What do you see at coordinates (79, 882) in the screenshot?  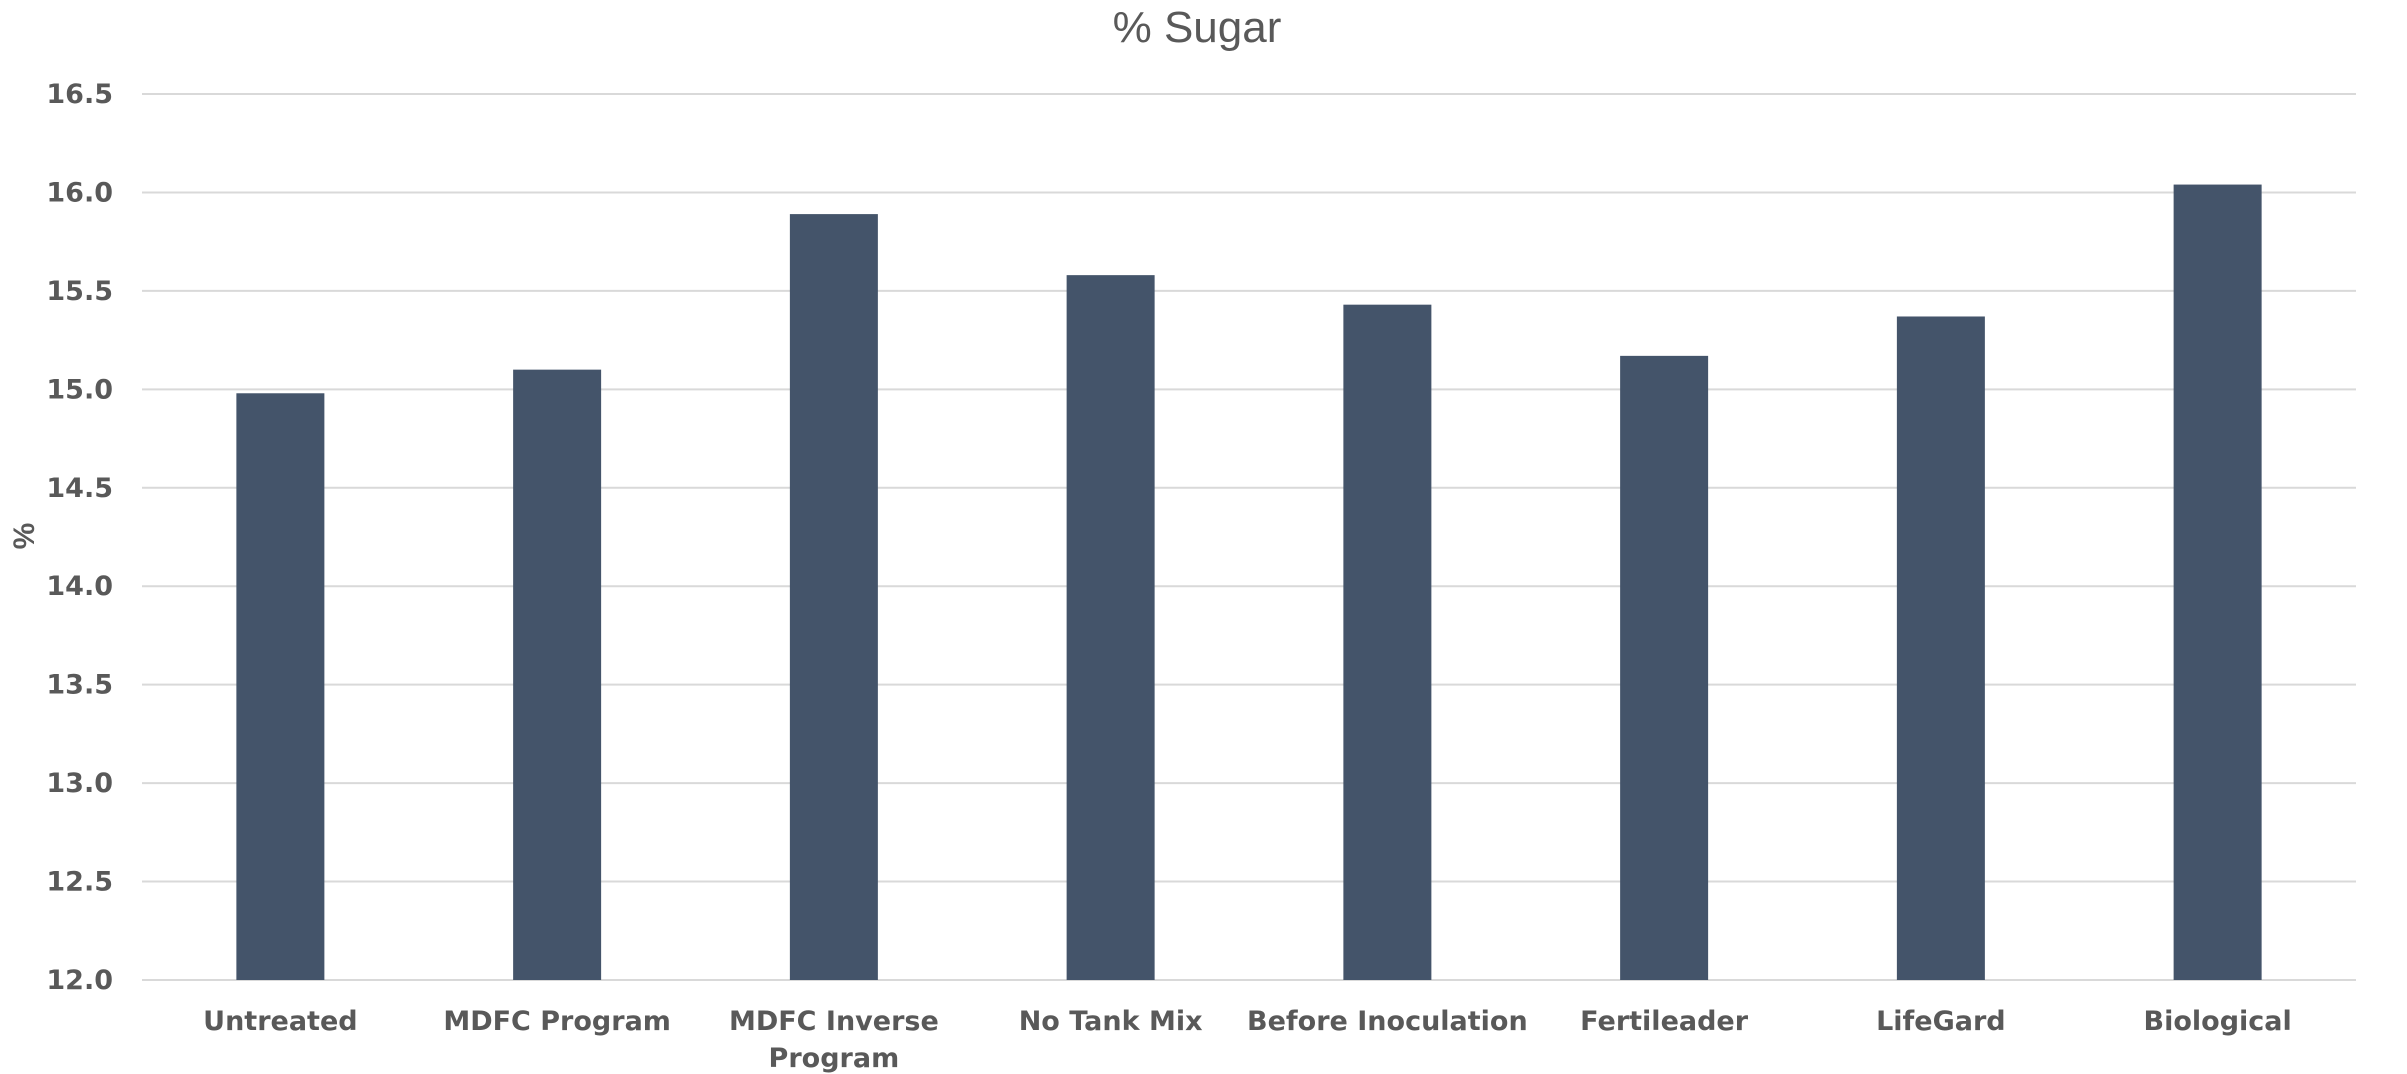 I see `y-tick-label: 12.5` at bounding box center [79, 882].